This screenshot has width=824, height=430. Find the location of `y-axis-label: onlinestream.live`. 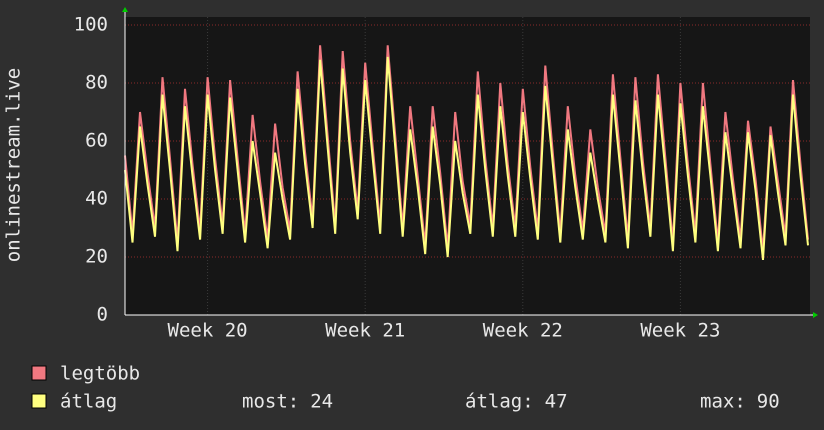

y-axis-label: onlinestream.live is located at coordinates (14, 165).